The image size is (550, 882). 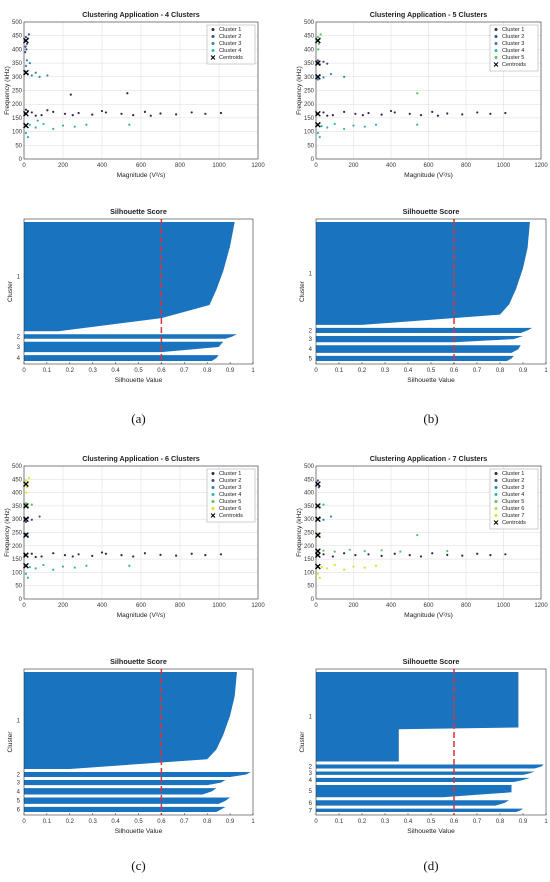 I want to click on legend-box, so click(x=231, y=495).